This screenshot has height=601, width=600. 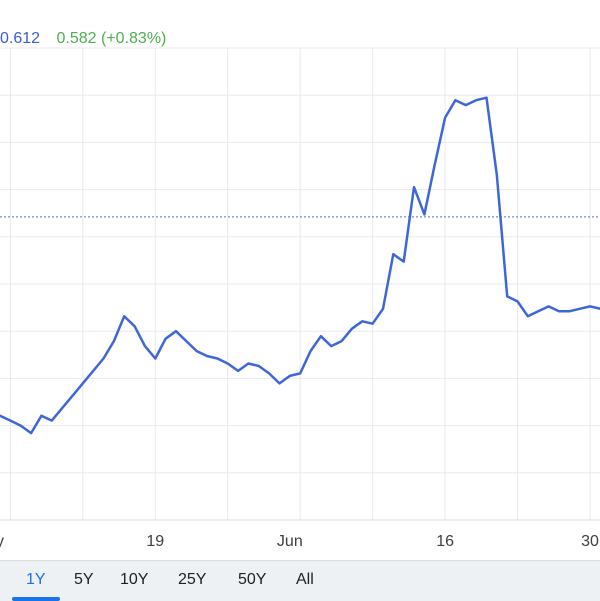 I want to click on current-value: 0.612, so click(x=20, y=38).